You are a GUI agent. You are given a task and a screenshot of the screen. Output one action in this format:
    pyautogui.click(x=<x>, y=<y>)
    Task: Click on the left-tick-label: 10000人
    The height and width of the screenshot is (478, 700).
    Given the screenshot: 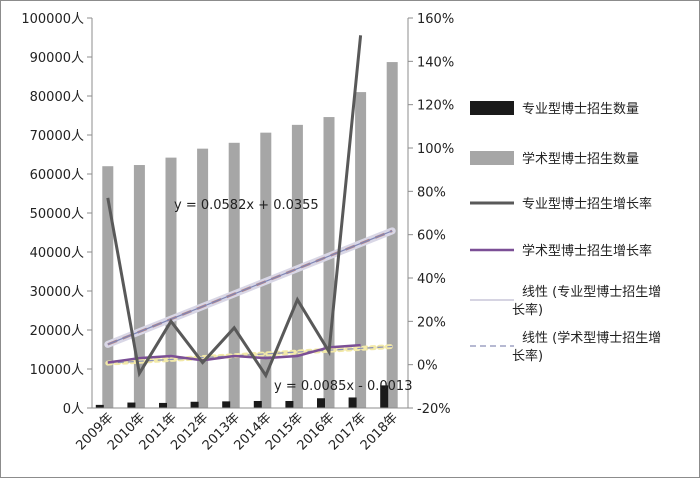 What is the action you would take?
    pyautogui.click(x=57, y=370)
    